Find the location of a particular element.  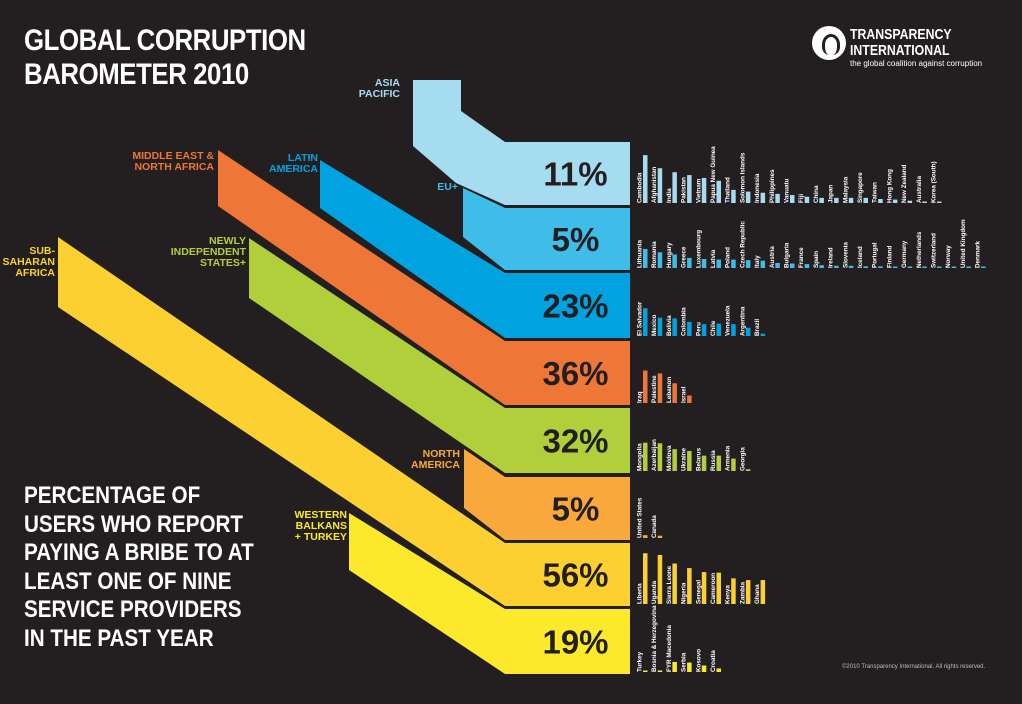

country-label: Palestine is located at coordinates (654, 389).